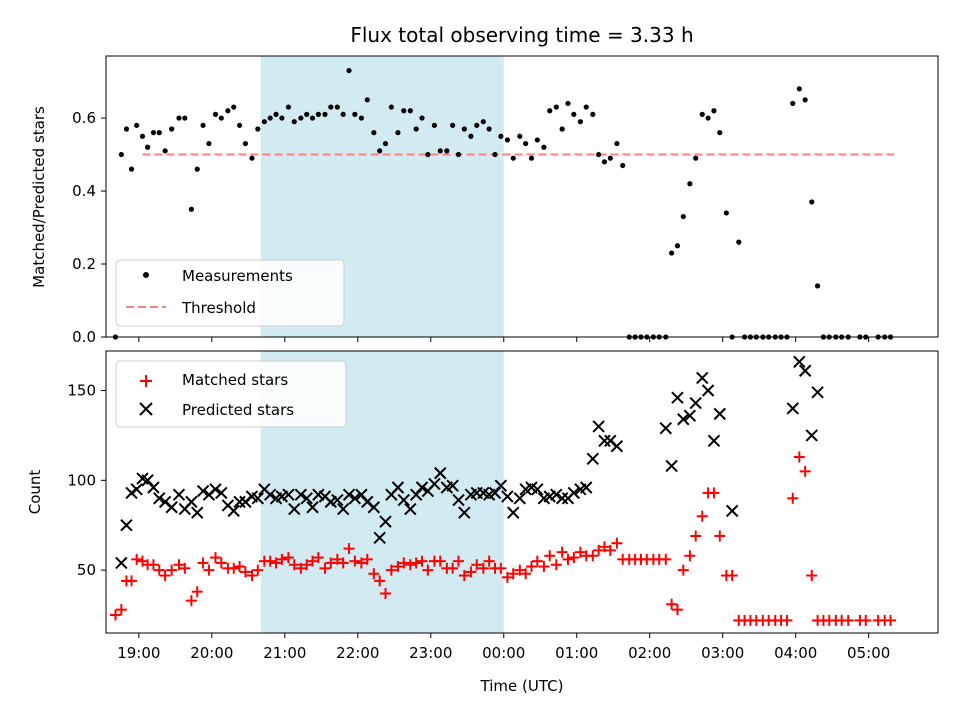  I want to click on bottom-legend: Matched stars Predicted stars, so click(231, 394).